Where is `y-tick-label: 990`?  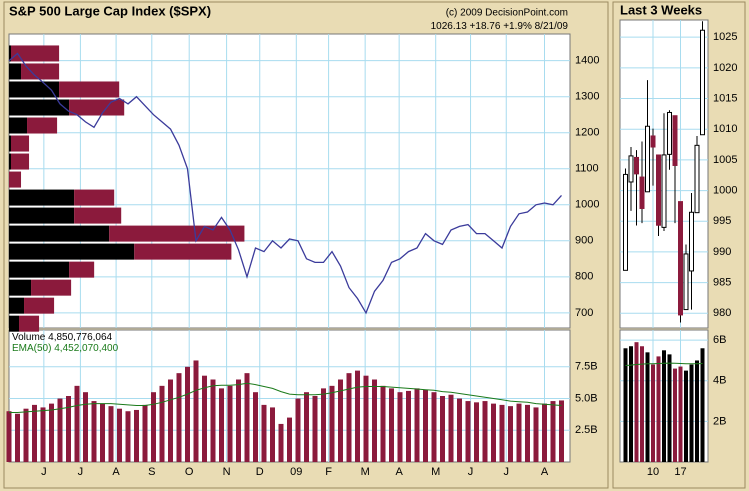 y-tick-label: 990 is located at coordinates (722, 252).